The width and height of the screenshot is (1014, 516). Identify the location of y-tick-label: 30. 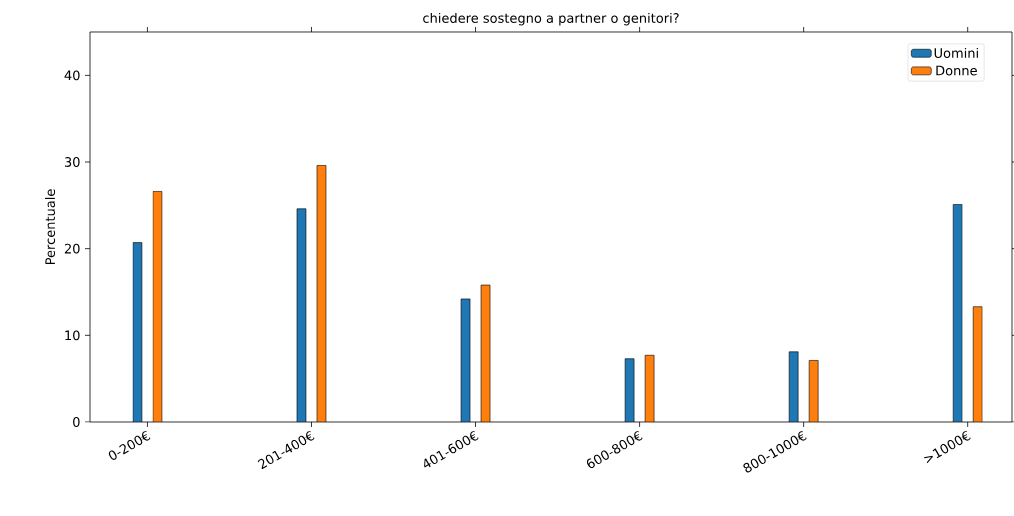
(72, 162).